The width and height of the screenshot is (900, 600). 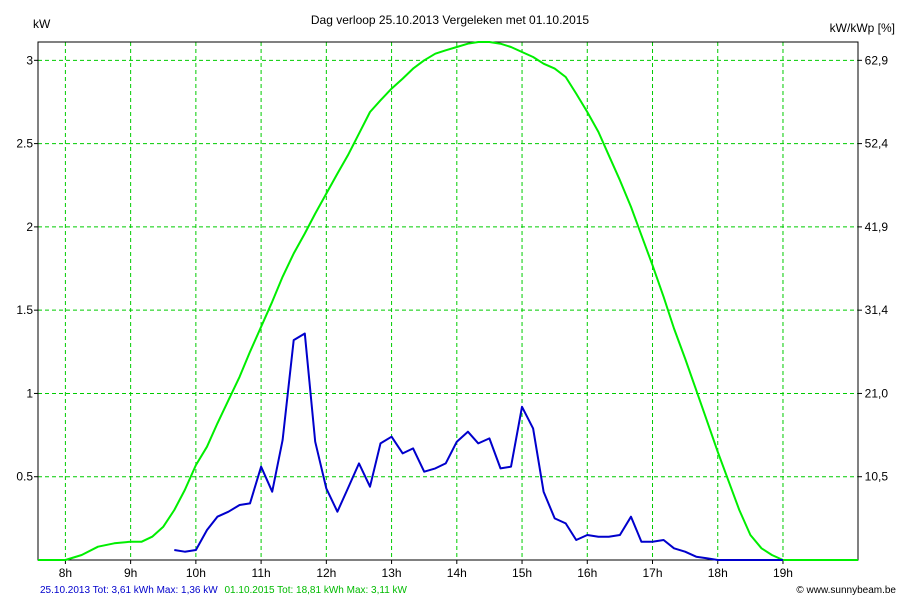 What do you see at coordinates (457, 573) in the screenshot?
I see `x-tick-label: 14h` at bounding box center [457, 573].